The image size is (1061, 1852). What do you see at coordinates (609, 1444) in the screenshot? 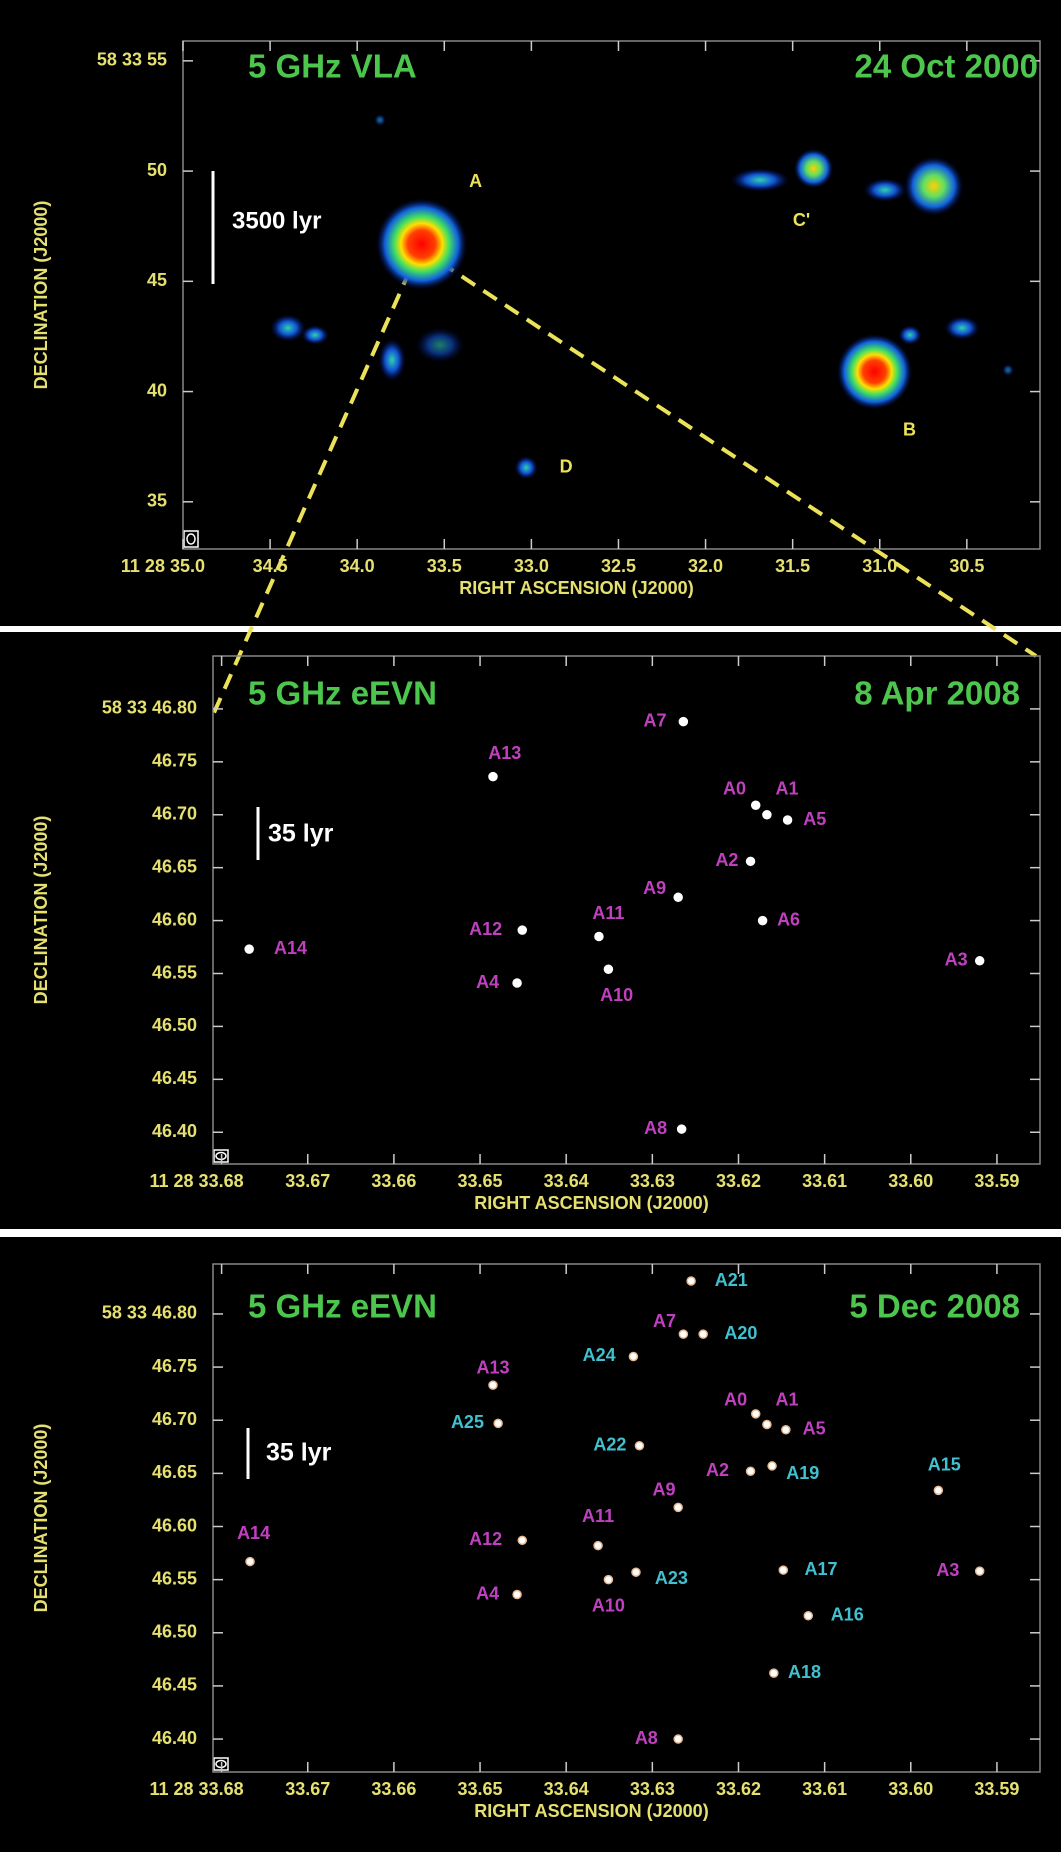
I see `source-label: A22` at bounding box center [609, 1444].